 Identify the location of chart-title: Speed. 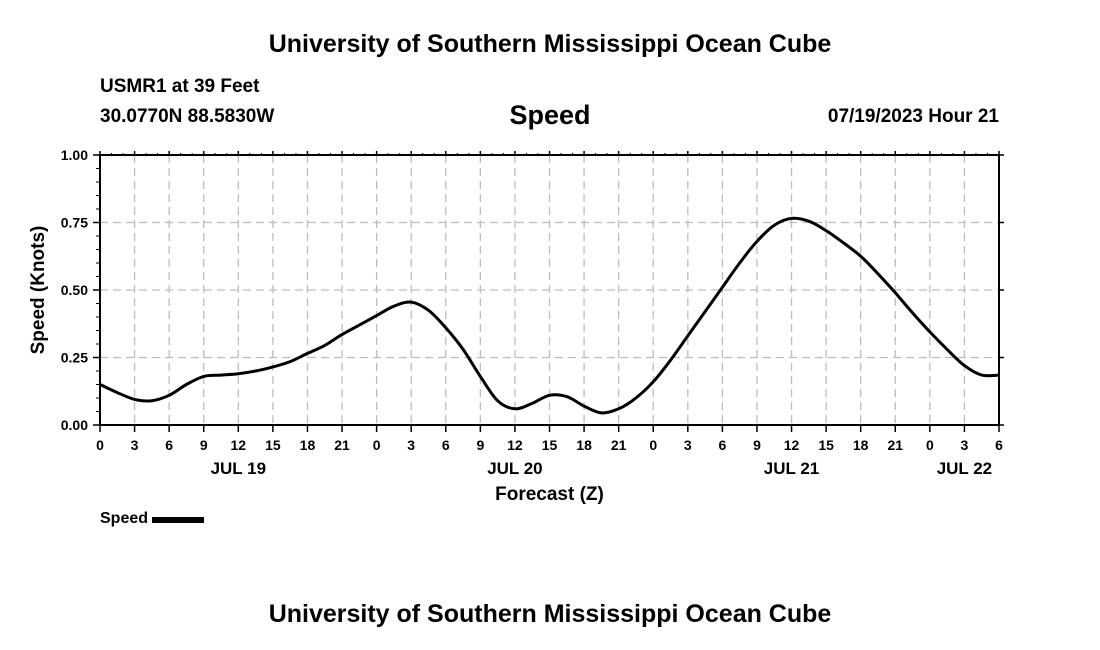
(550, 115).